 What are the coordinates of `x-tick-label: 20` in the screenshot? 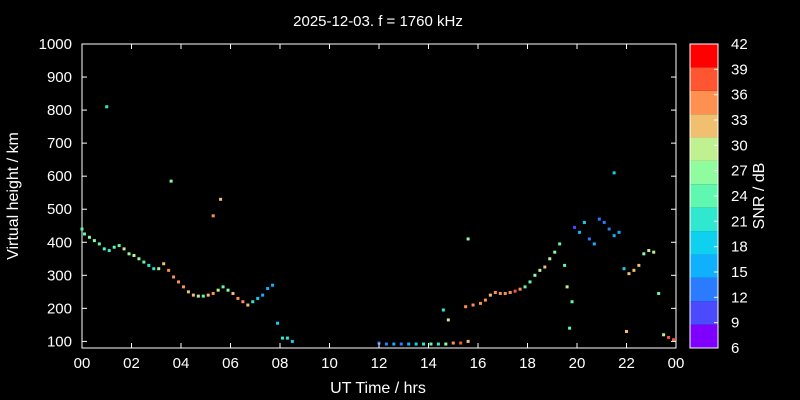 It's located at (577, 363).